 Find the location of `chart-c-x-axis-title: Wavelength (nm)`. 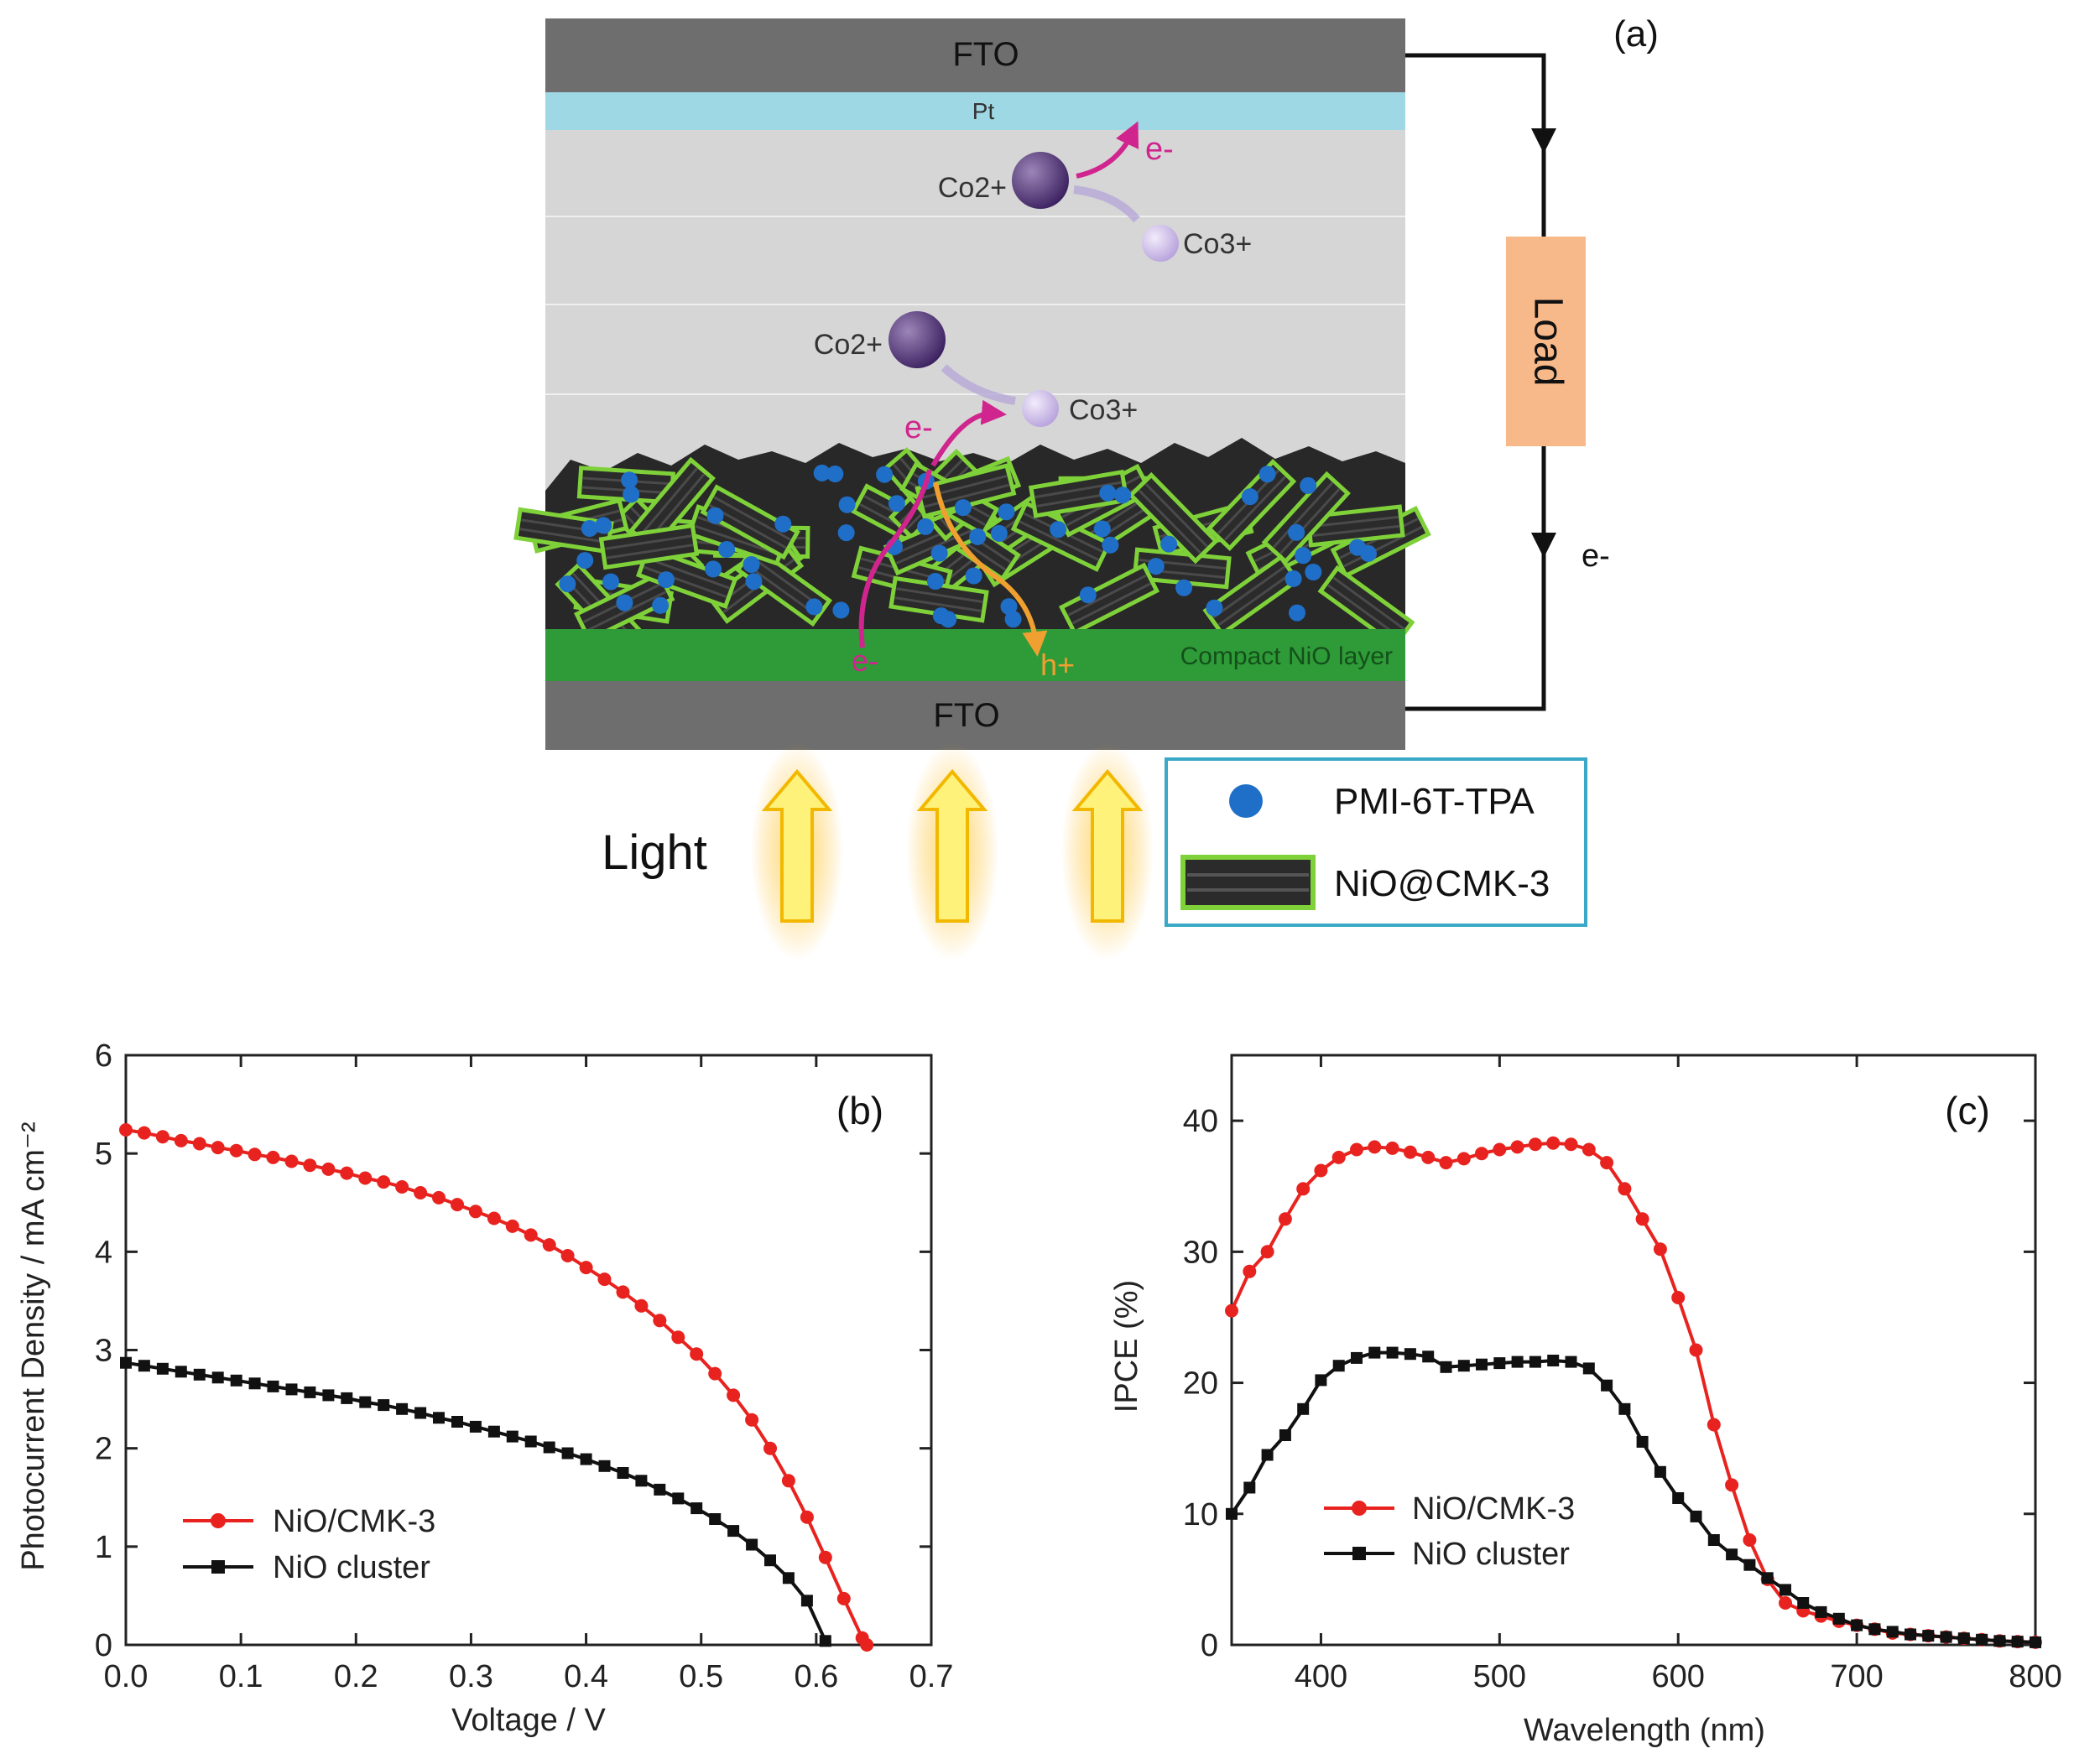

chart-c-x-axis-title: Wavelength (nm) is located at coordinates (1644, 1730).